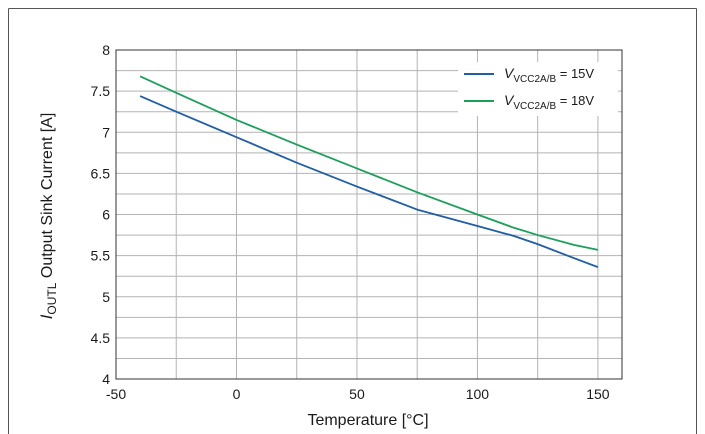 This screenshot has width=705, height=434. I want to click on y-tick-label: 6.5, so click(101, 173).